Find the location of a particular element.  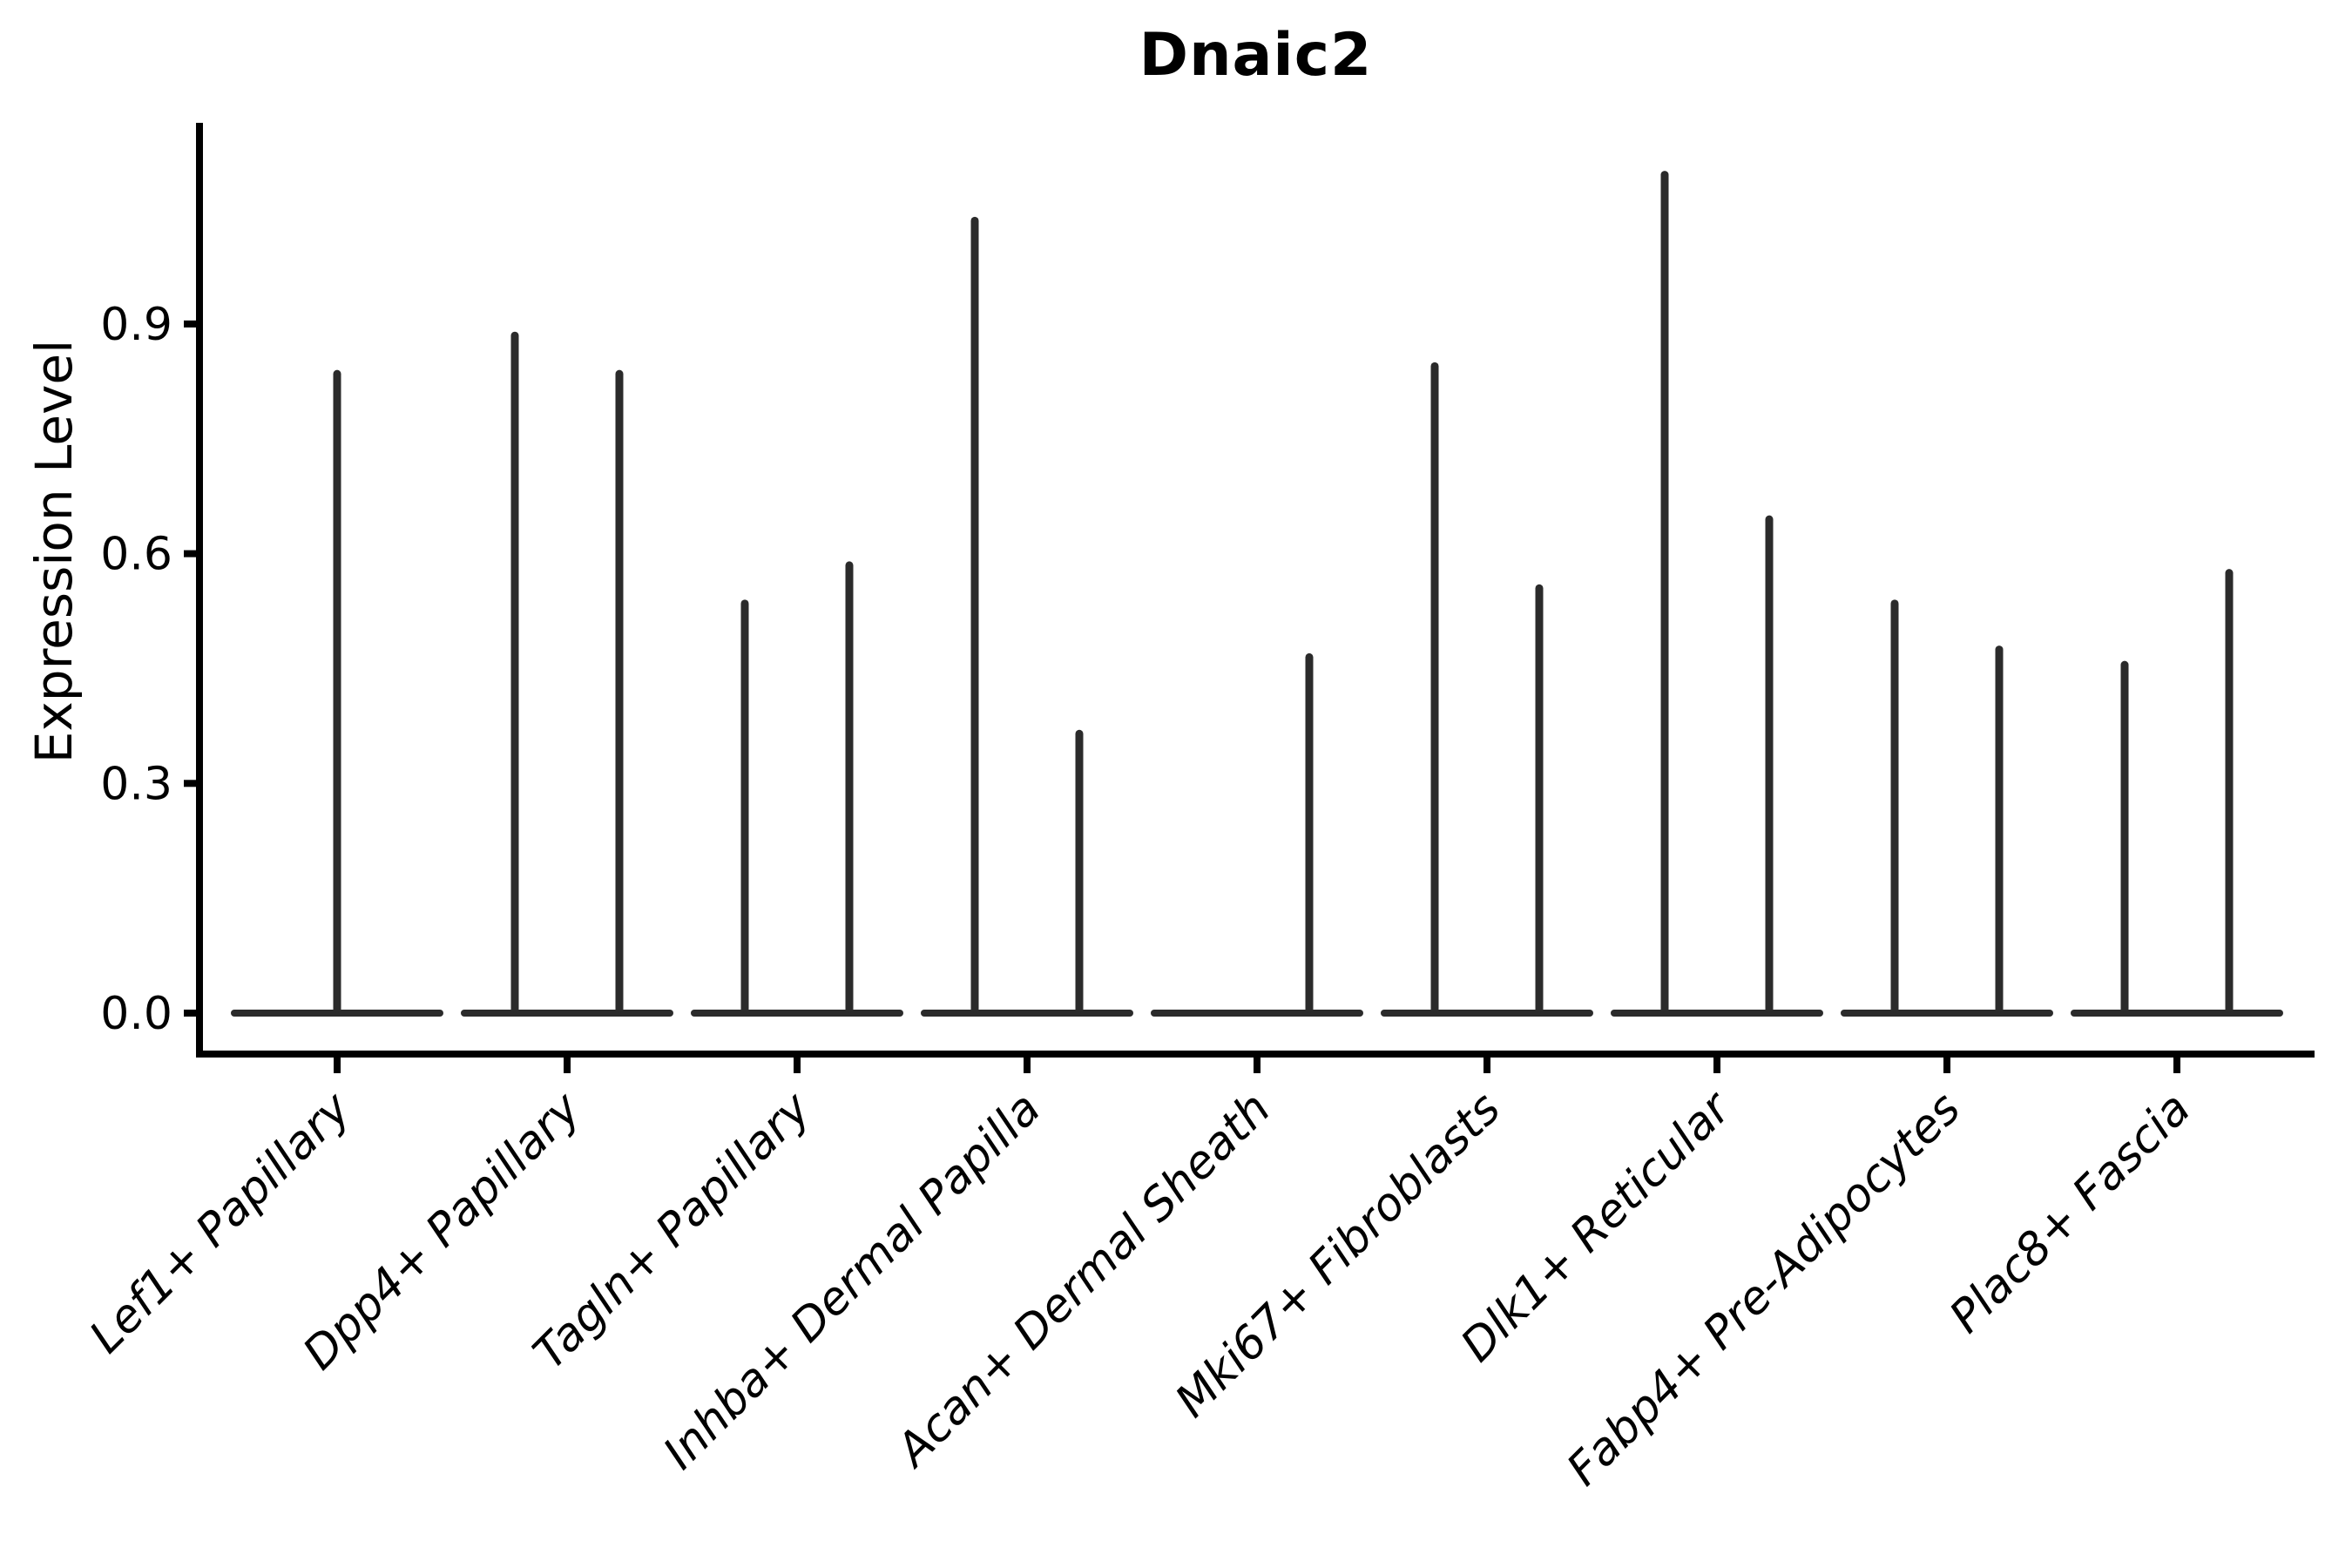

y-tick-label: 0.9 is located at coordinates (136, 325).